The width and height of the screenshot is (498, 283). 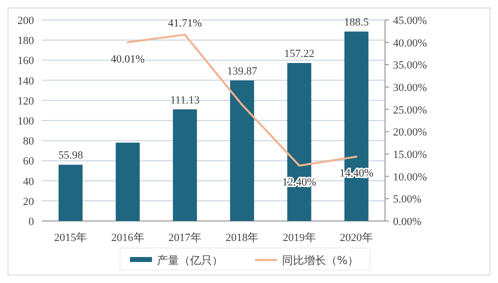 What do you see at coordinates (31, 222) in the screenshot?
I see `y-tick-label: 0` at bounding box center [31, 222].